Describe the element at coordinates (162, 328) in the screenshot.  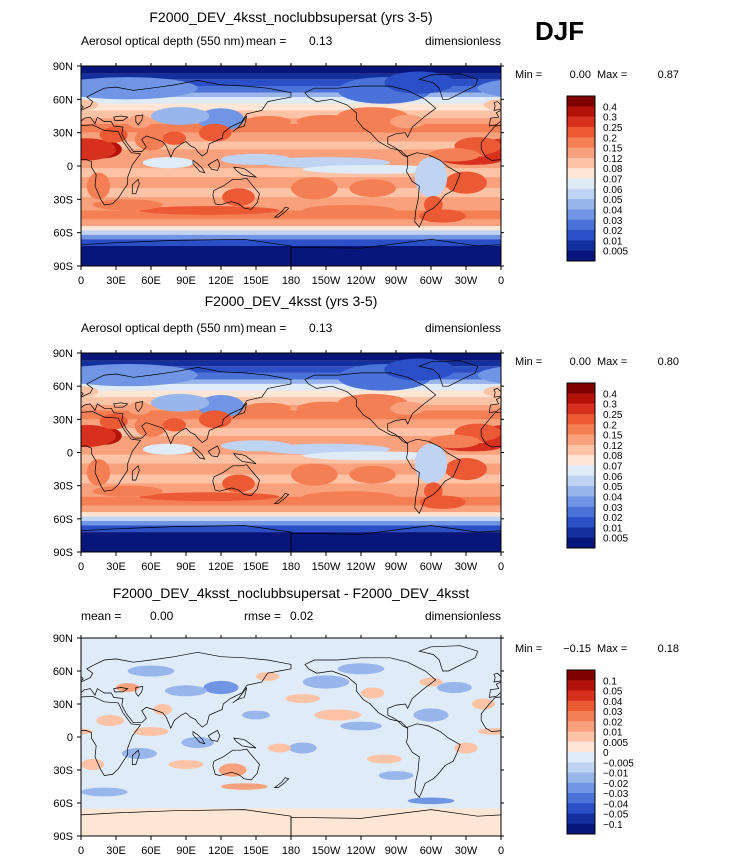
I see `variable-label: Aerosol optical depth (550 nm)` at that location.